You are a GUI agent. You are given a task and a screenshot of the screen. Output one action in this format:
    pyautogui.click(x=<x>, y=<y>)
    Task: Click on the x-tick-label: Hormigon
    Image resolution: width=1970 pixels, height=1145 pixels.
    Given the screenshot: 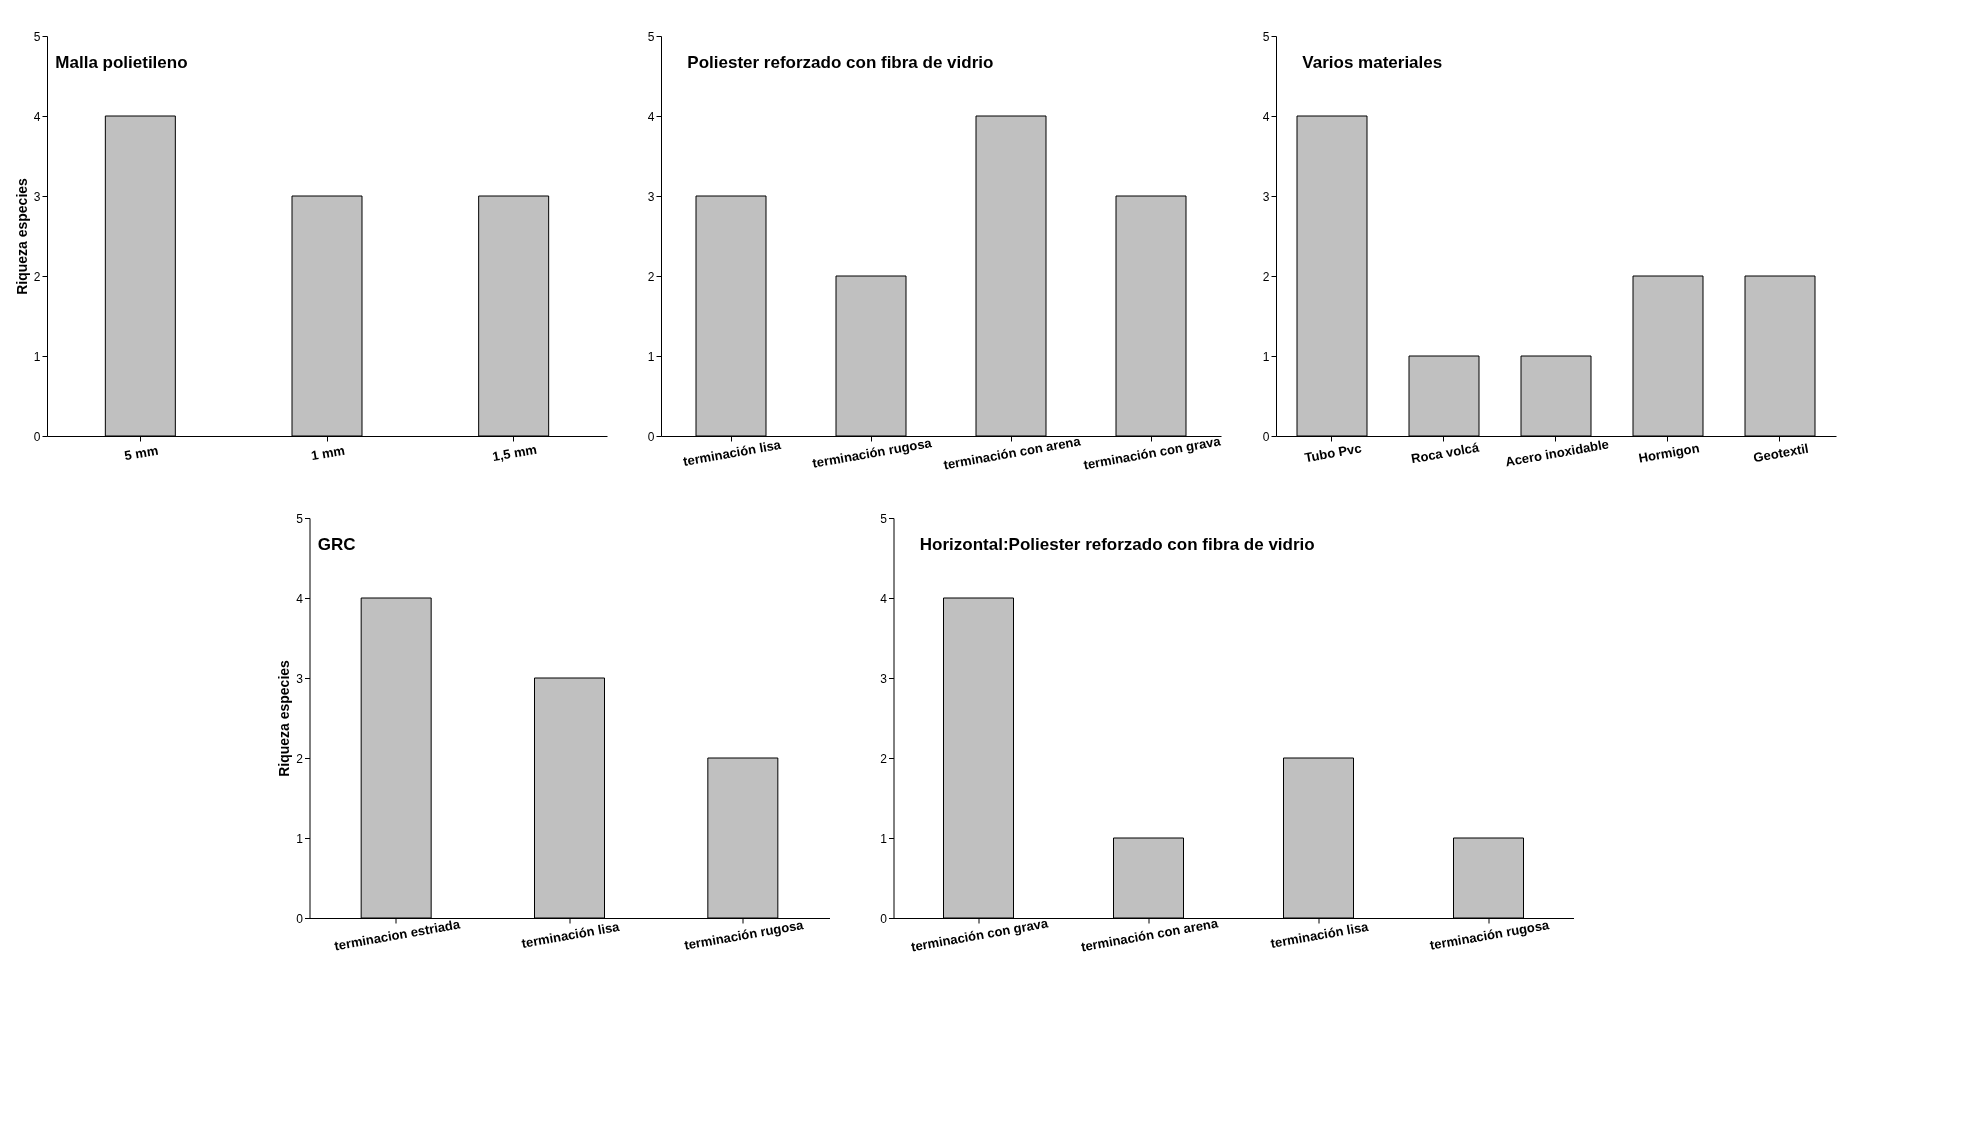 What is the action you would take?
    pyautogui.click(x=1669, y=453)
    